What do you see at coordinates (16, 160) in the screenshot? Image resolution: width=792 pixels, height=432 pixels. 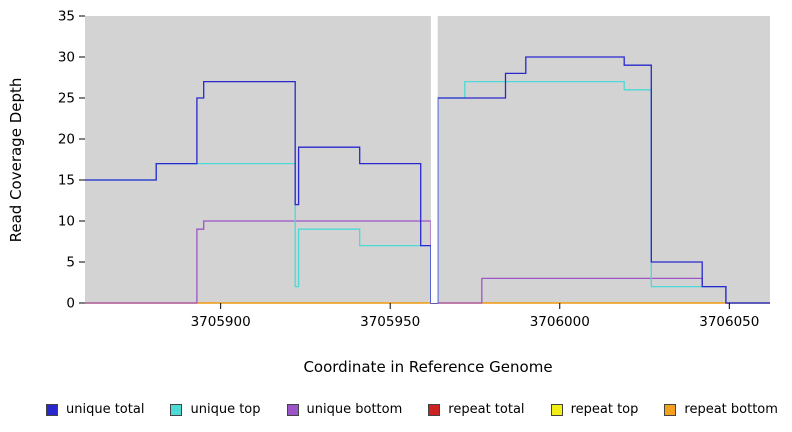 I see `y-axis-label: Read Coverage Depth` at bounding box center [16, 160].